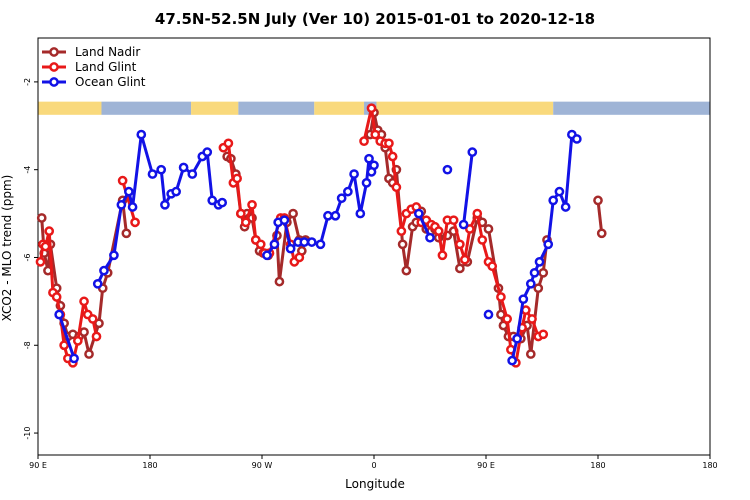 This screenshot has height=500, width=750. Describe the element at coordinates (27, 433) in the screenshot. I see `y-tick-label: -10` at that location.